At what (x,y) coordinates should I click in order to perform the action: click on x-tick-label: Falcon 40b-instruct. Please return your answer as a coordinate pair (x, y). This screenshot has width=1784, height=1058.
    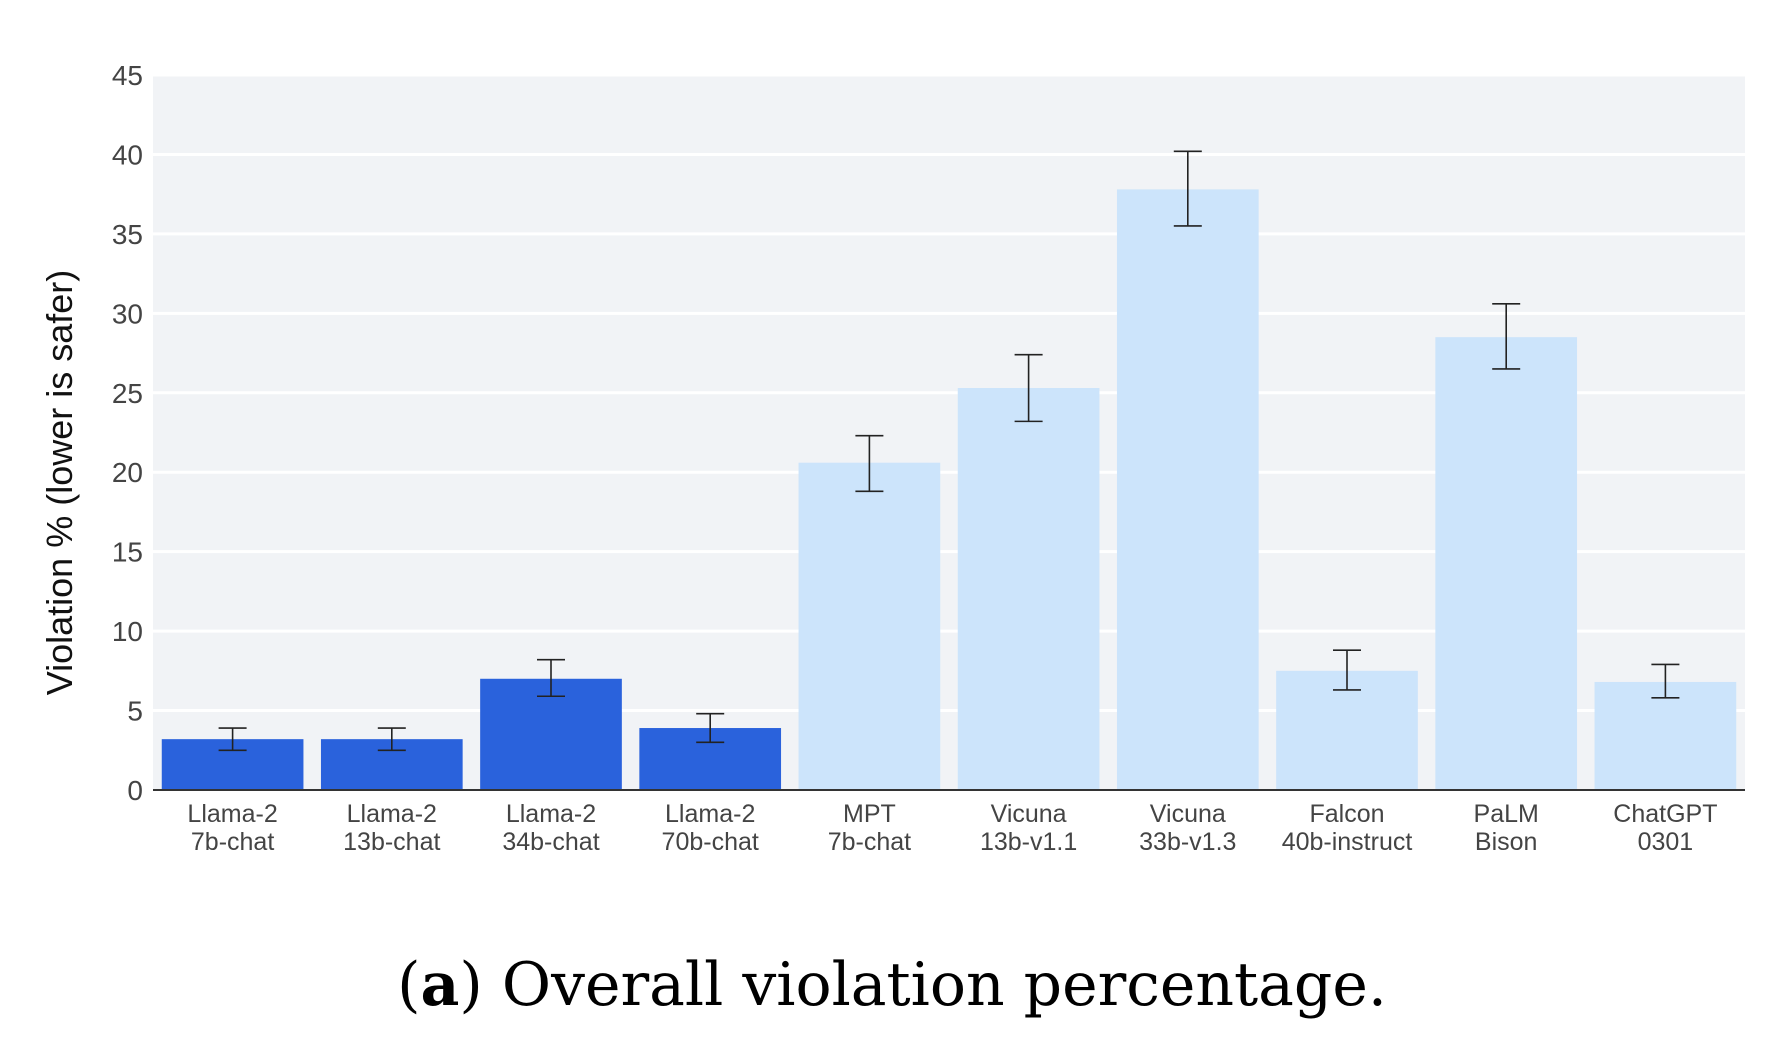
    Looking at the image, I should click on (1347, 828).